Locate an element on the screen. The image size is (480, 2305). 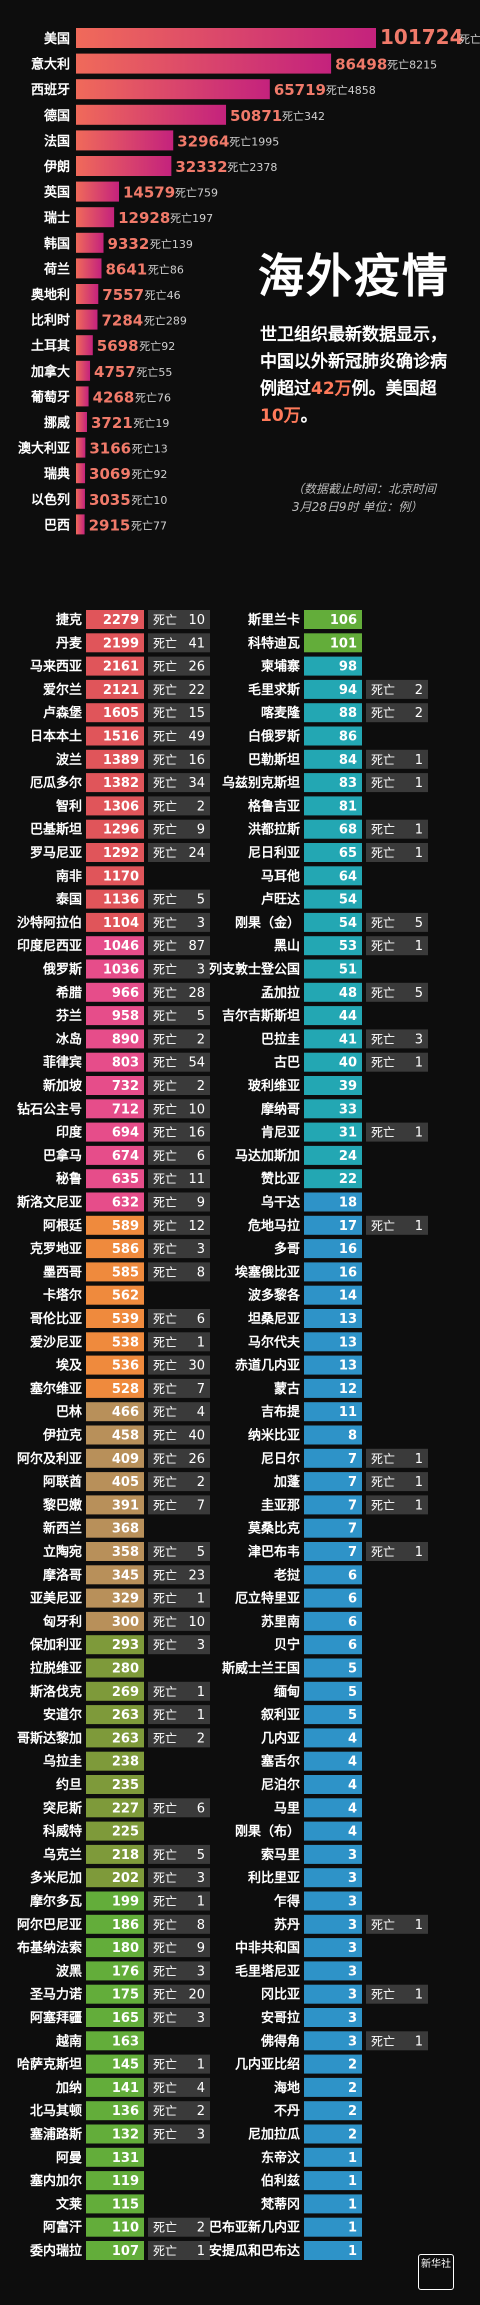
grid-country-label: 塞尔维亚 is located at coordinates (56, 1389).